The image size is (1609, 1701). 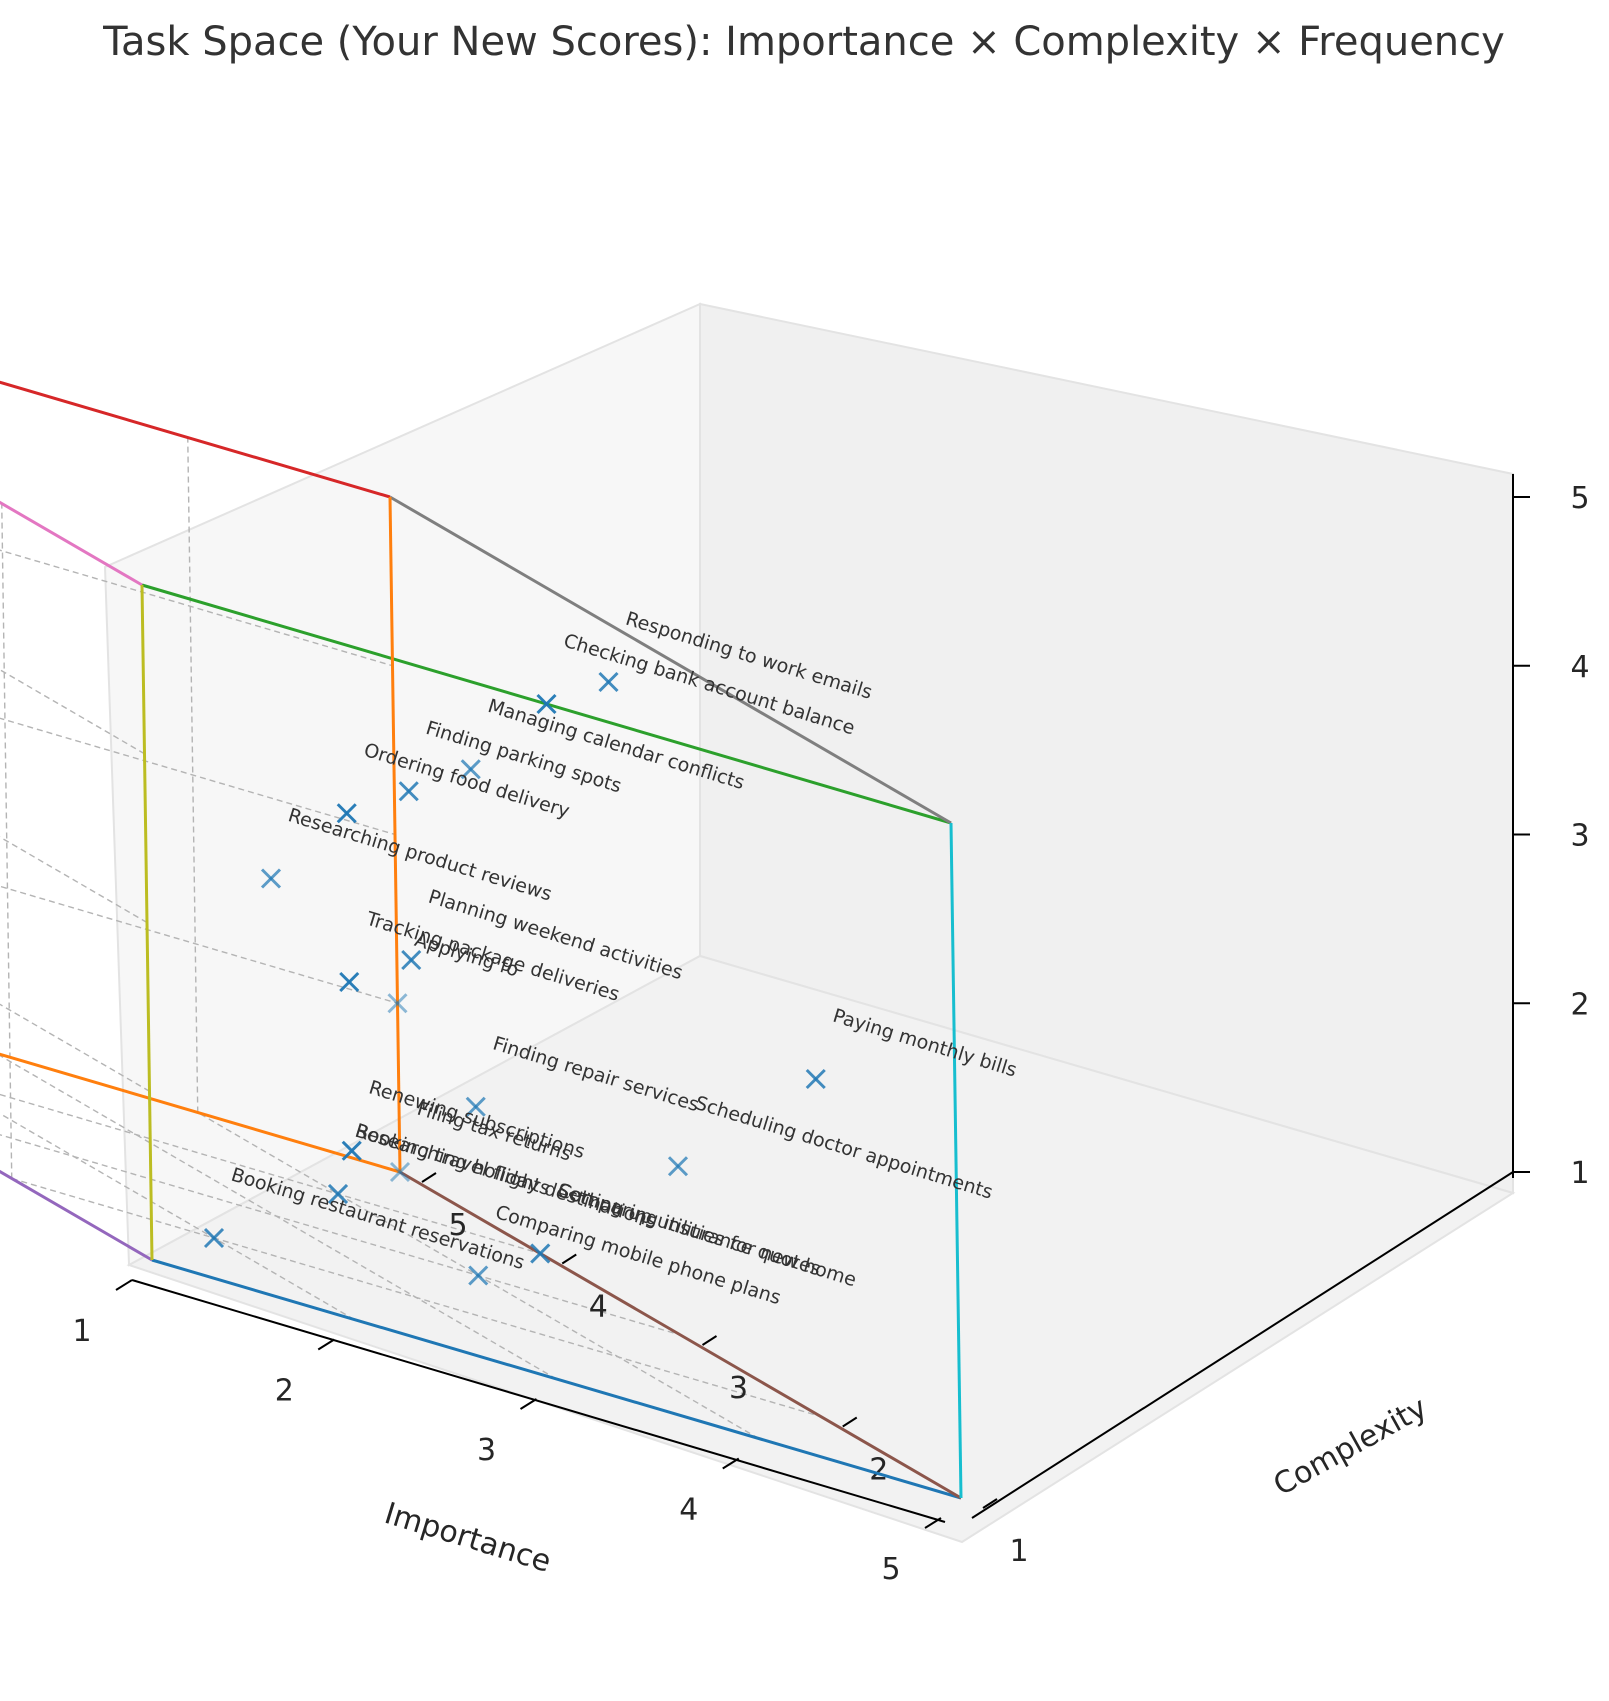 I want to click on z-tick-label: 5, so click(x=1579, y=498).